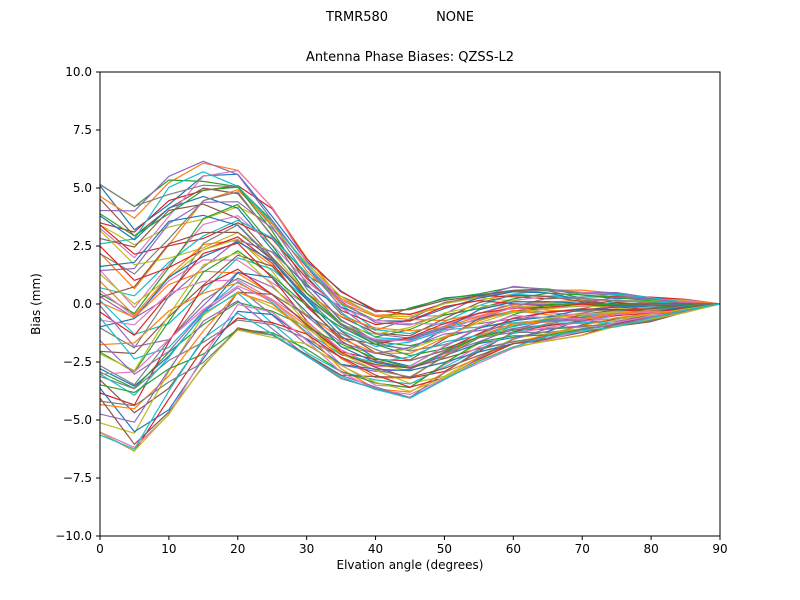 The width and height of the screenshot is (800, 600). I want to click on x-tick-label: 50, so click(444, 549).